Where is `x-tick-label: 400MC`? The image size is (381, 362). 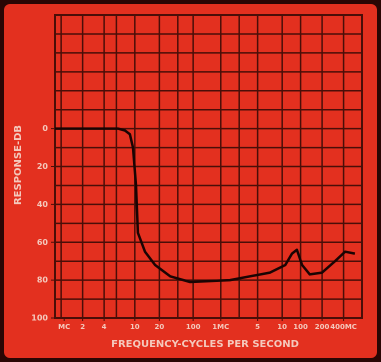 x-tick-label: 400MC is located at coordinates (343, 327).